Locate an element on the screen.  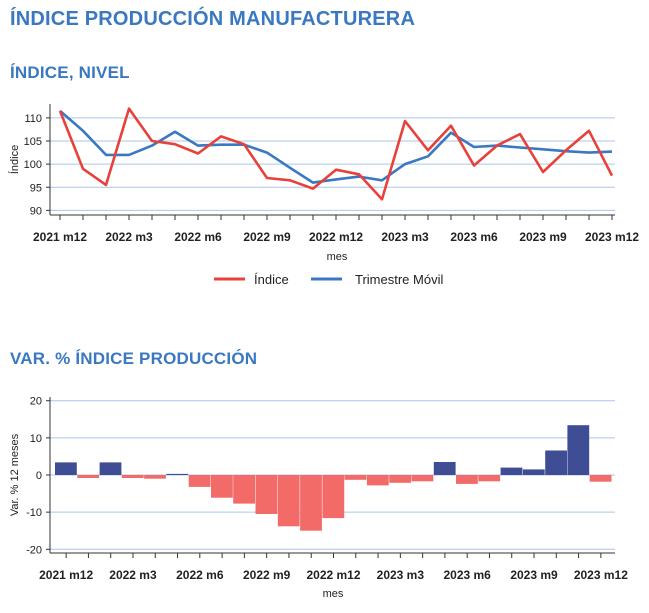
series-line-indice is located at coordinates (336, 154).